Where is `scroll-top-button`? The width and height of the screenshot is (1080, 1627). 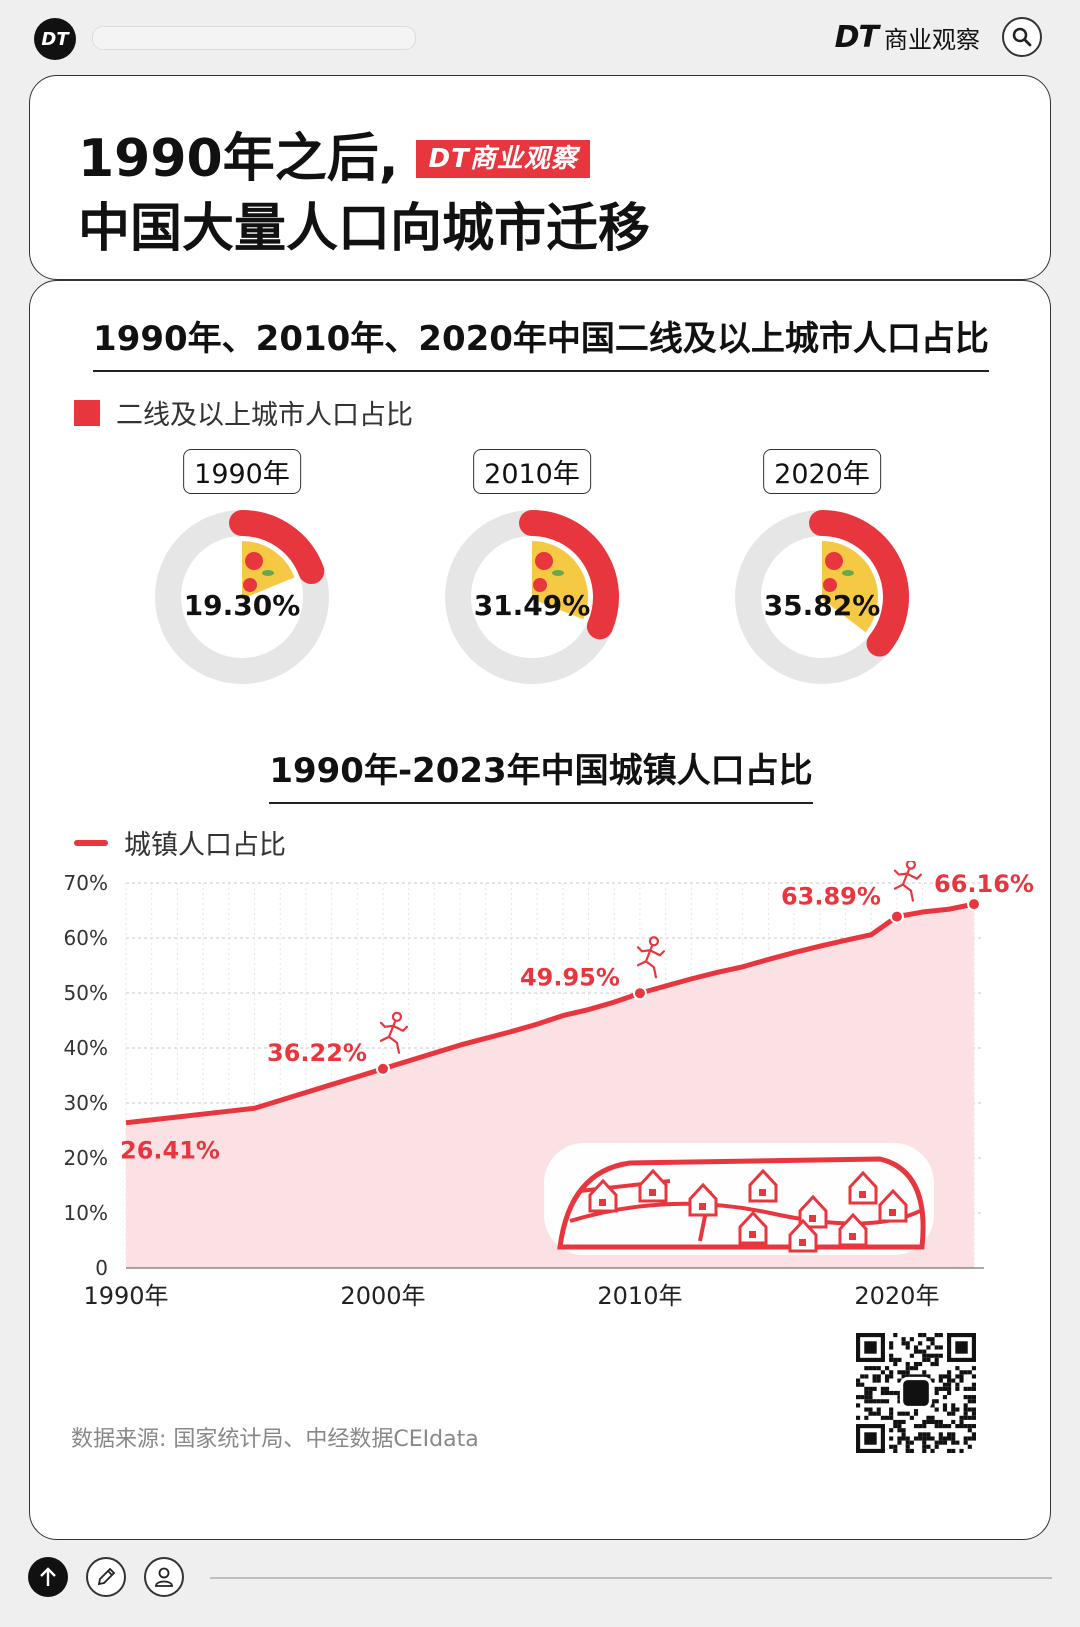 scroll-top-button is located at coordinates (48, 1577).